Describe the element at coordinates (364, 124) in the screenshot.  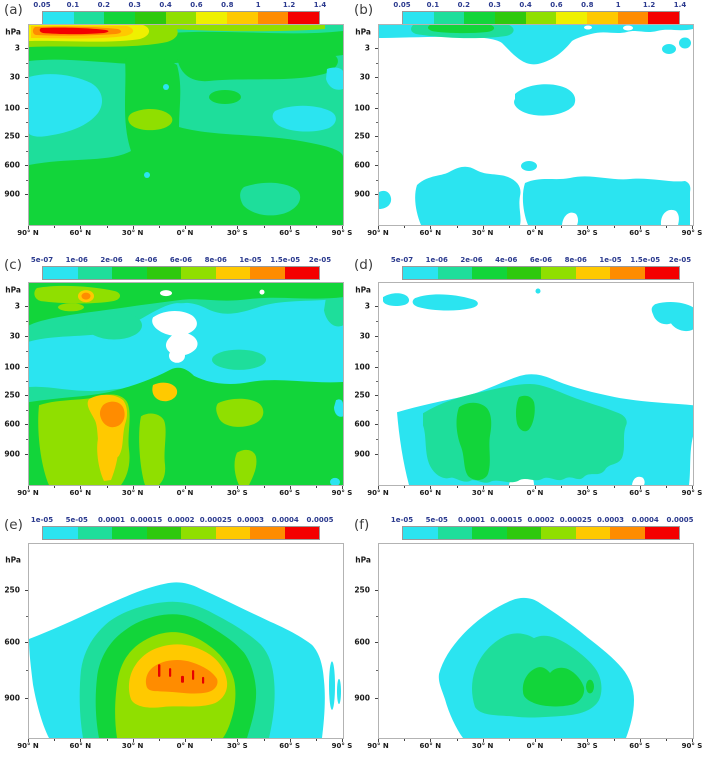
I see `y-axis-b: hPa 3 30 100 250 600 900` at that location.